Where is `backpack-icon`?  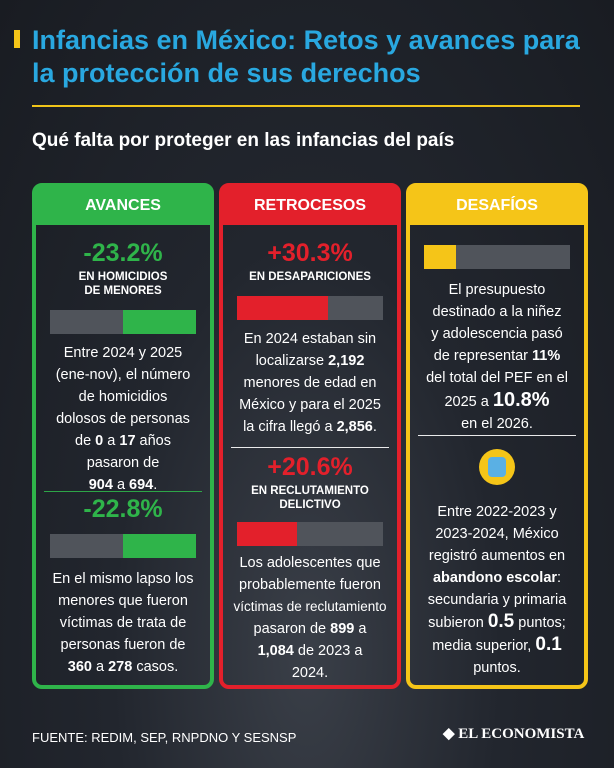
backpack-icon is located at coordinates (497, 467).